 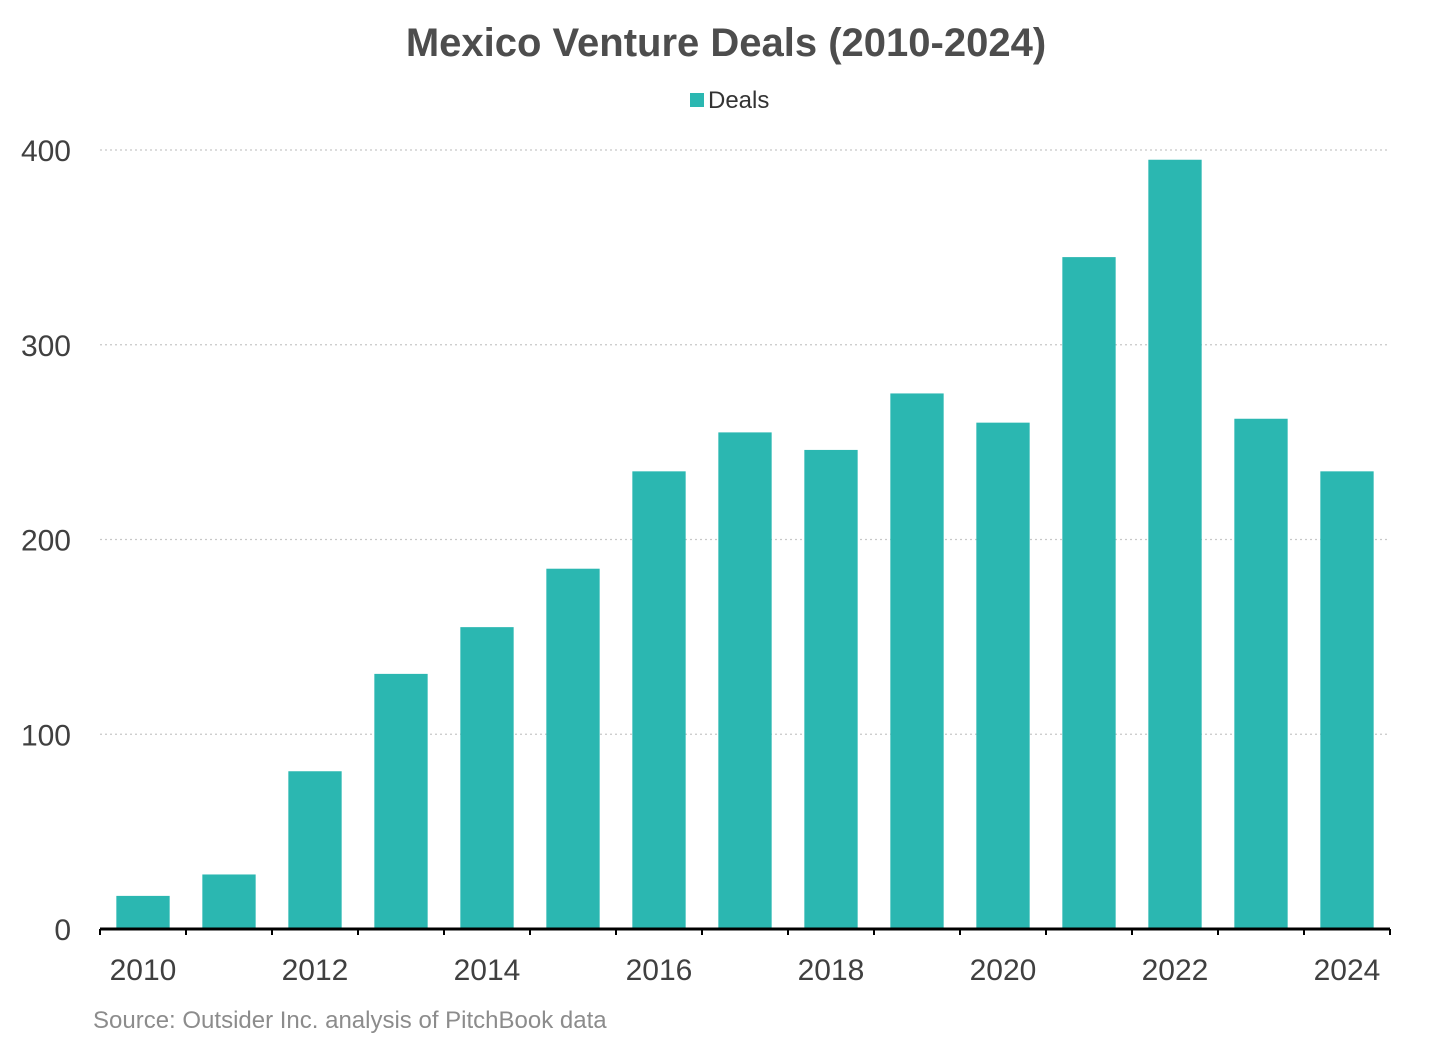 I want to click on bar-2019, so click(x=917, y=661).